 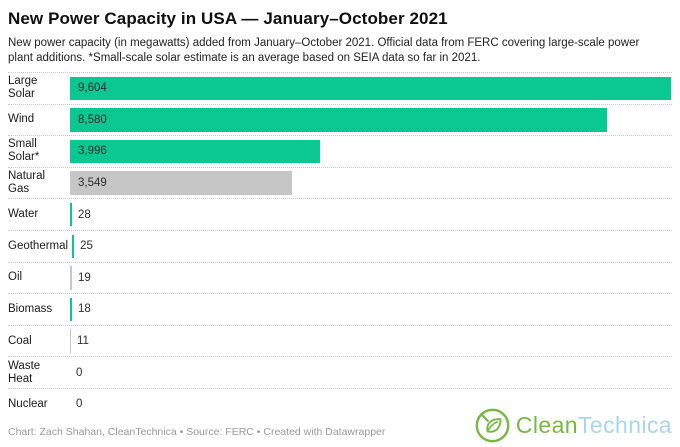 I want to click on chart-row: Geothermal 25, so click(x=340, y=245).